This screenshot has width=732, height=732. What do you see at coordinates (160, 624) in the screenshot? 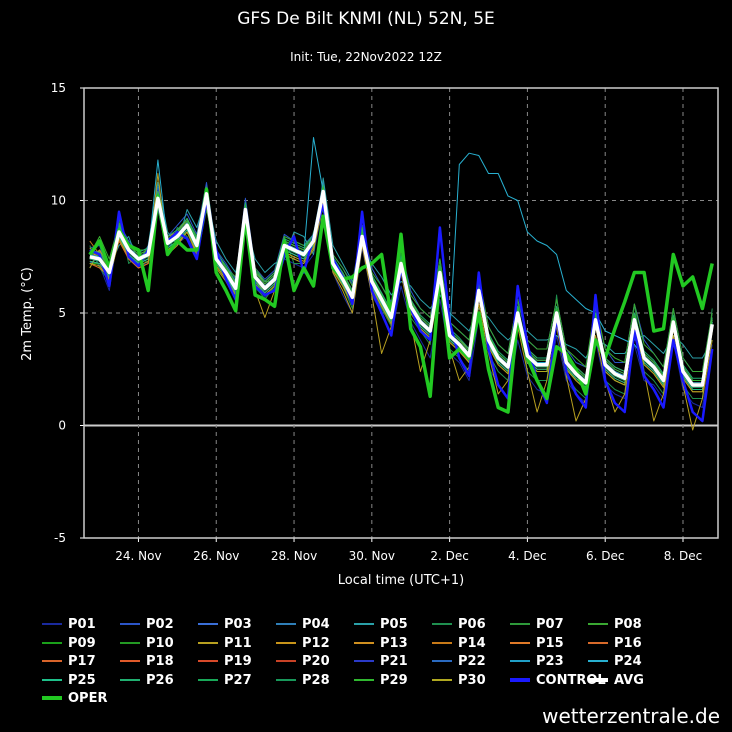
I see `legend-label: P02` at bounding box center [160, 624].